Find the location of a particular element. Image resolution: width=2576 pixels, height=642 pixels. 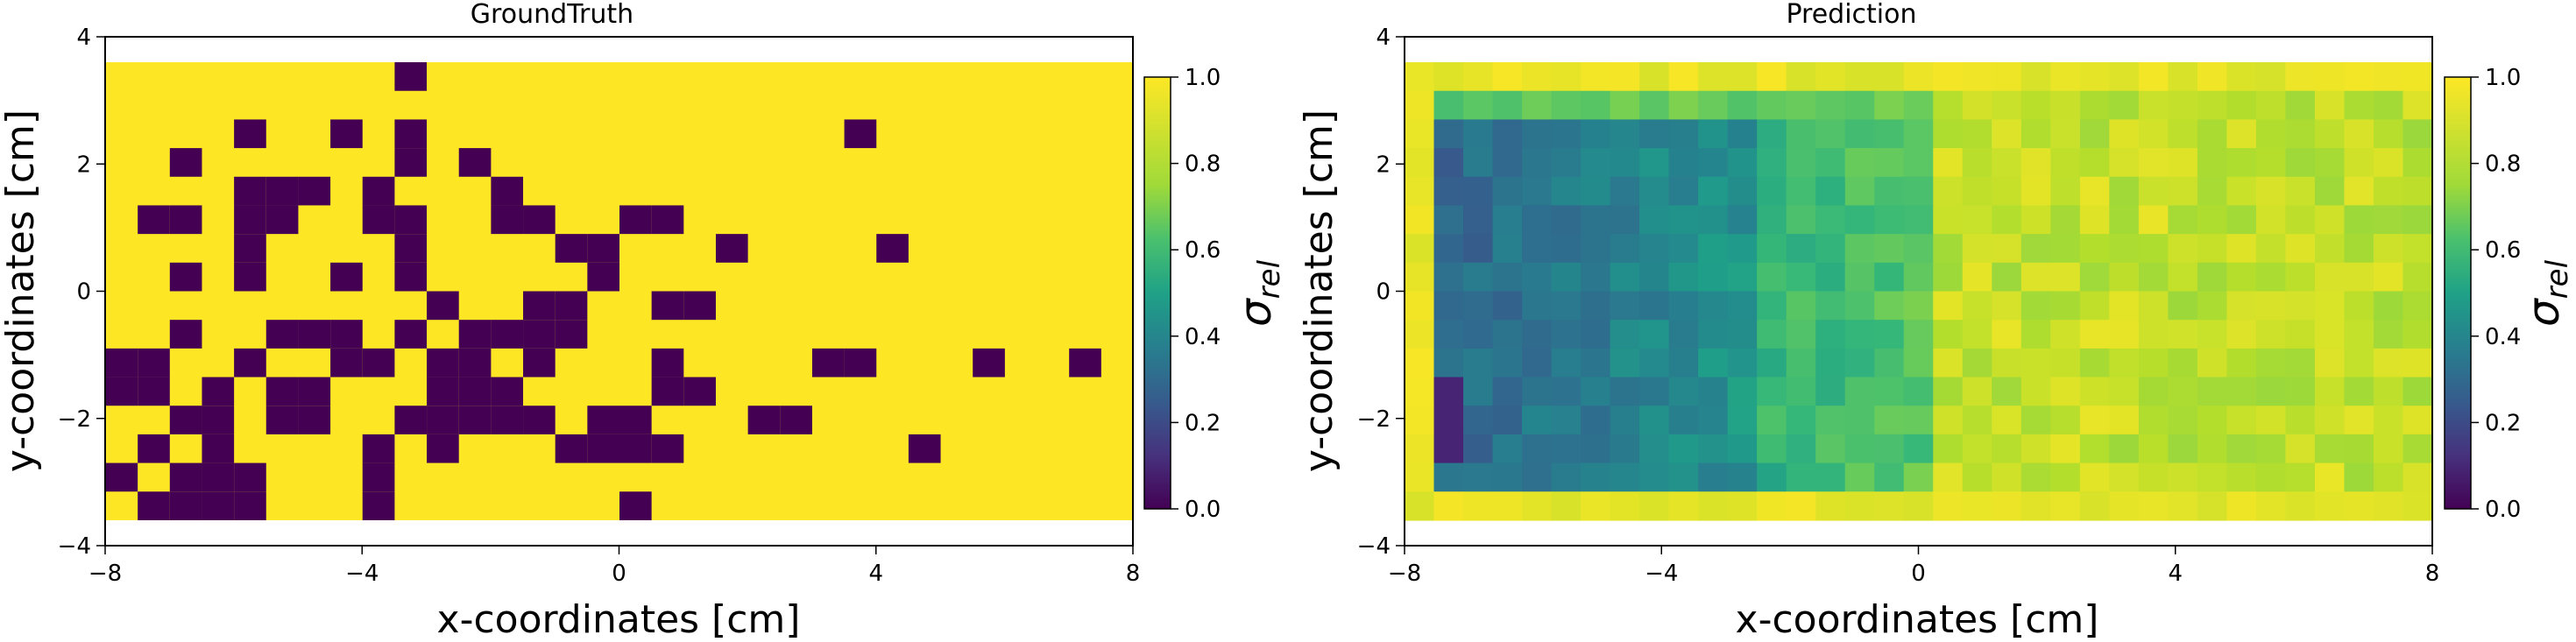

chart-title: Prediction is located at coordinates (1851, 15).